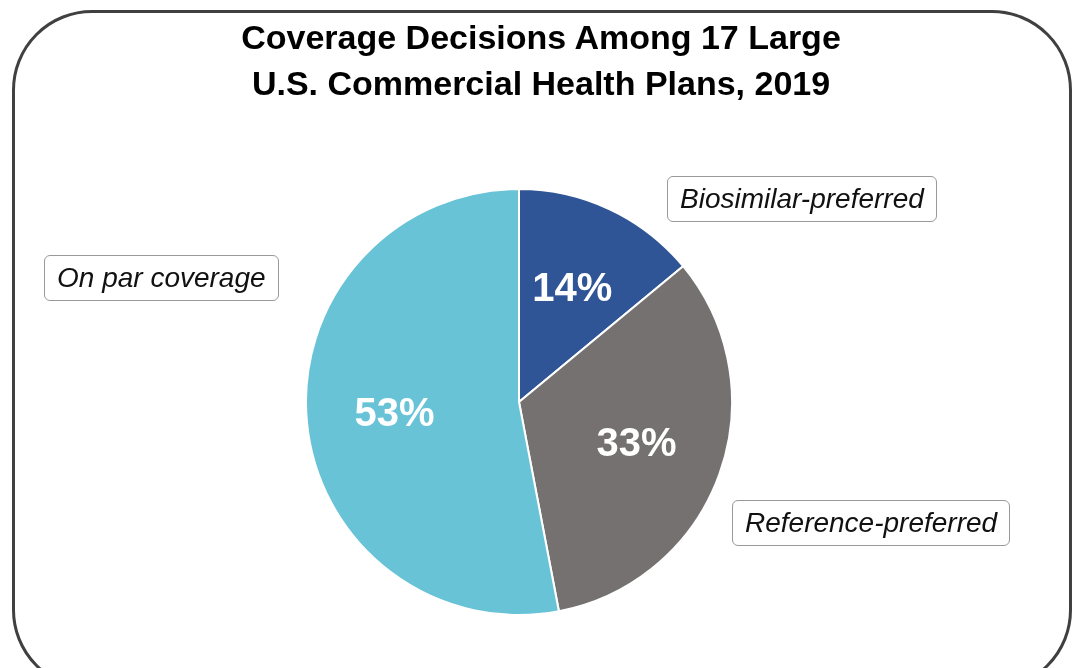  What do you see at coordinates (802, 199) in the screenshot?
I see `slice-label: Biosimilar-preferred` at bounding box center [802, 199].